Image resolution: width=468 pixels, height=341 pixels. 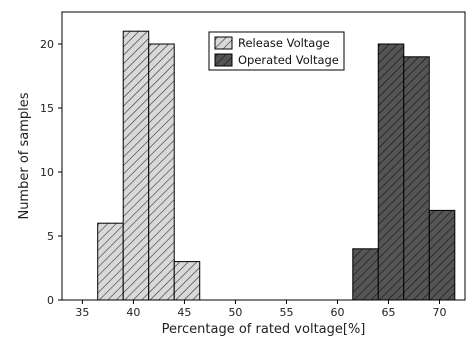 I want to click on y-tick-label: 15, so click(x=47, y=108).